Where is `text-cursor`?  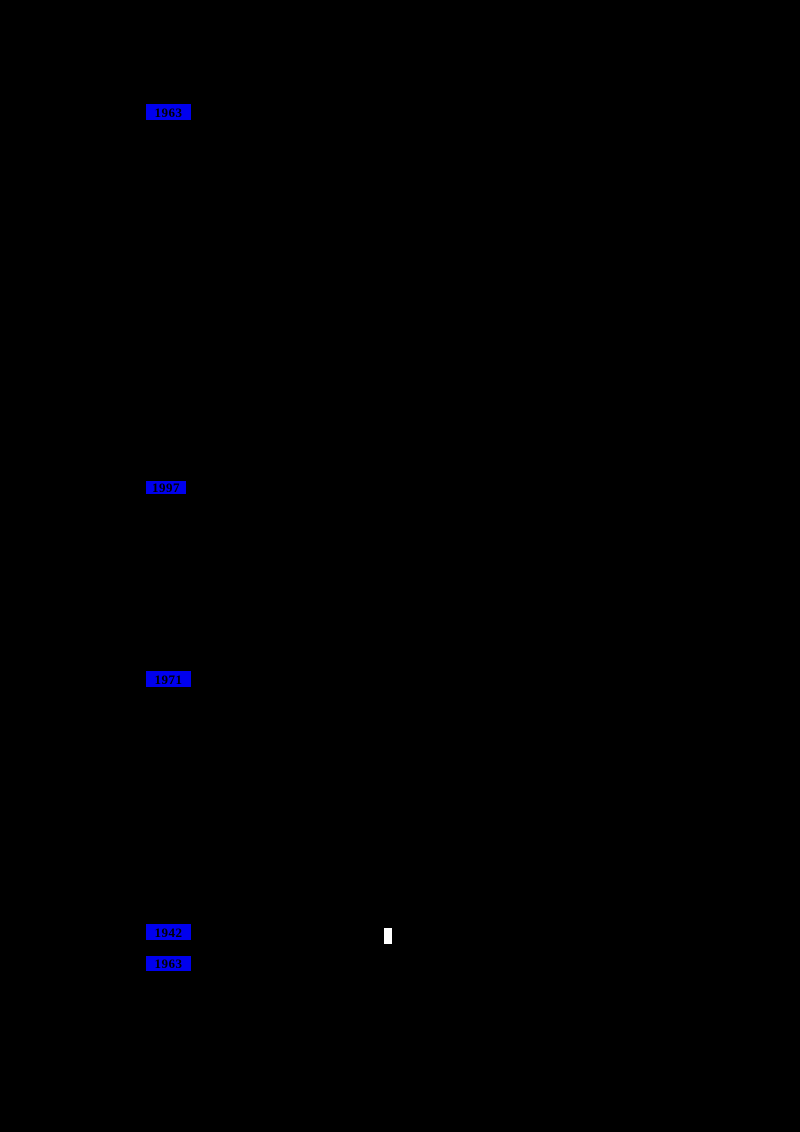 text-cursor is located at coordinates (388, 936).